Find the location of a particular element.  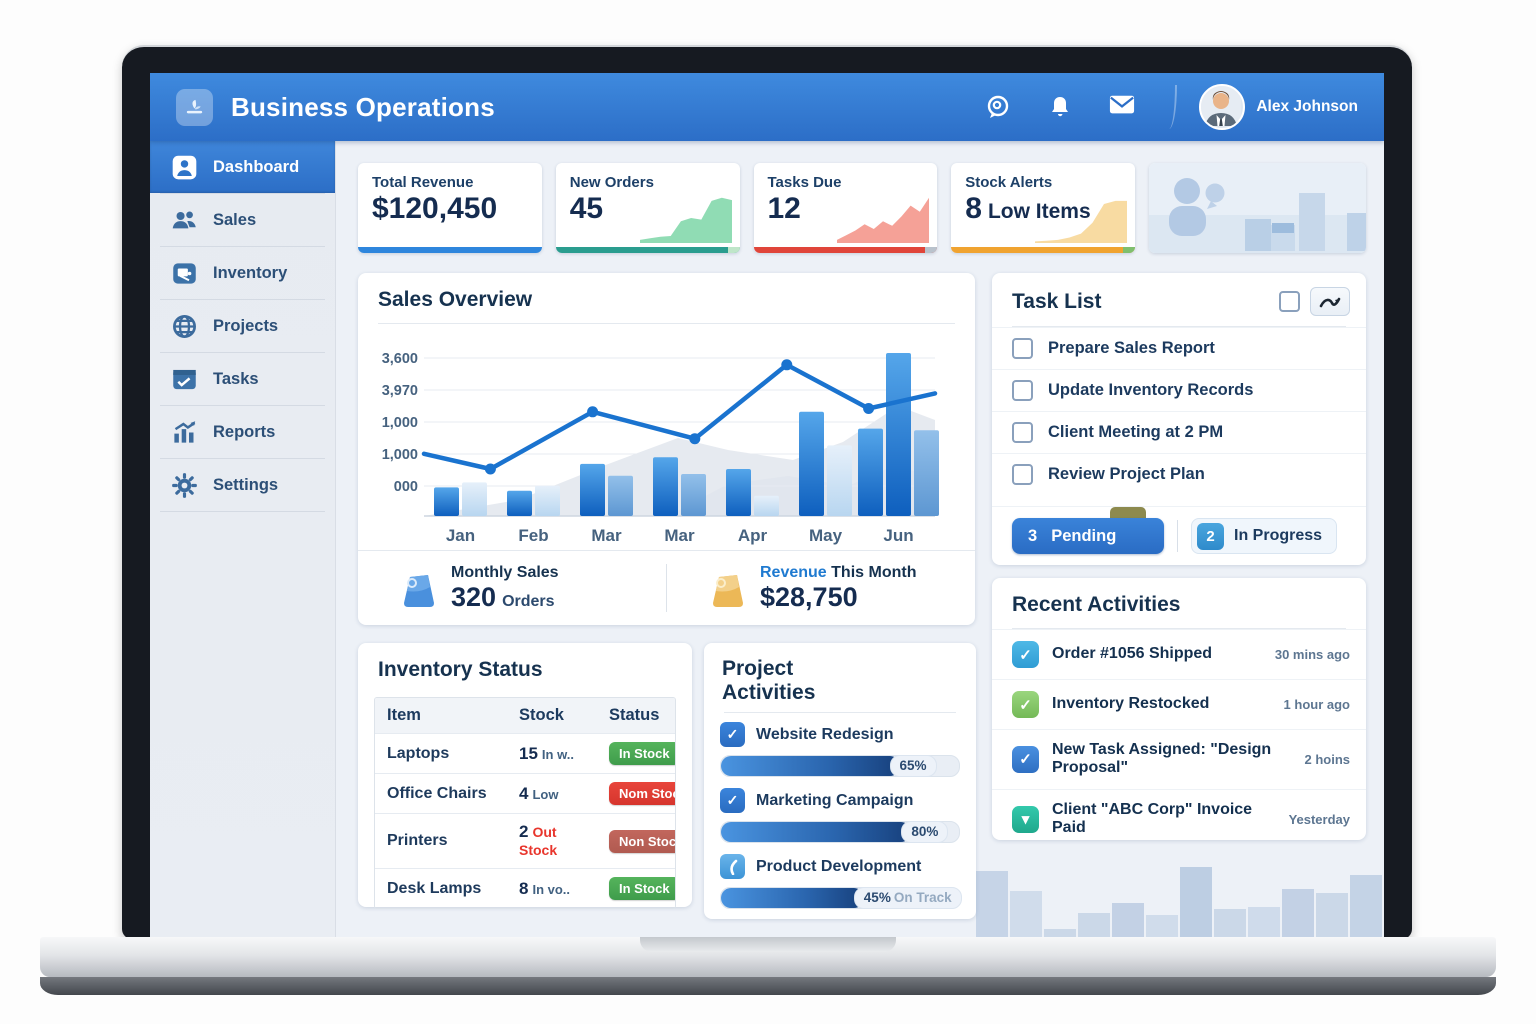

sidebar-item-tasks: Tasks is located at coordinates (242, 379).